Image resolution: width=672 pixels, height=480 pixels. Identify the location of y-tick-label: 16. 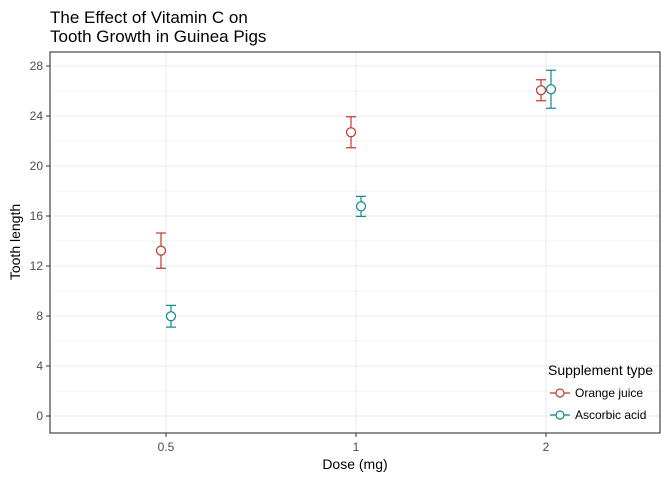
(37, 216).